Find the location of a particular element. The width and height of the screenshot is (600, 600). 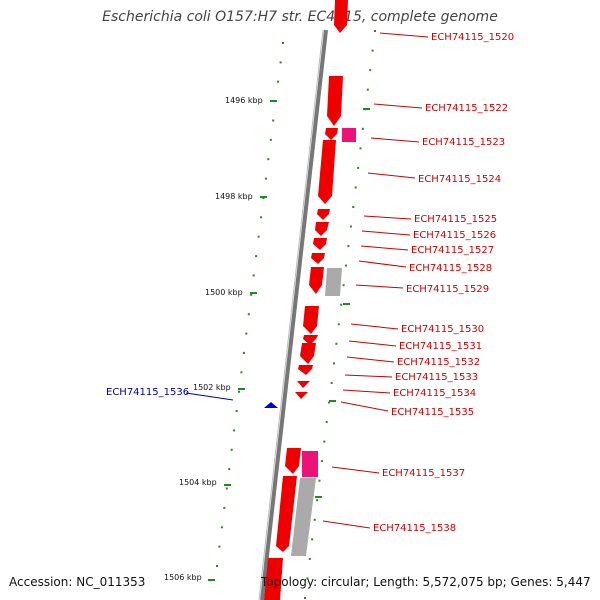

gene-label: ECH74115_1522 is located at coordinates (466, 108).